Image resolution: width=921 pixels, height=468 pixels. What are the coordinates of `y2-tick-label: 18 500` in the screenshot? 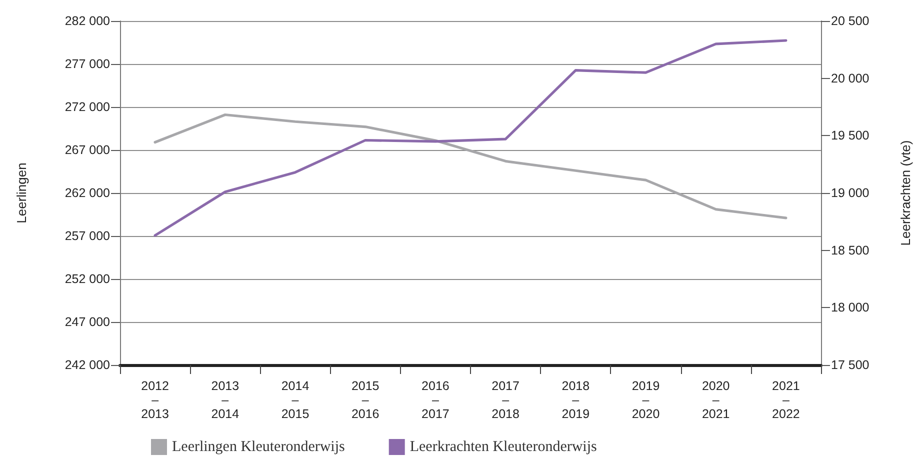 It's located at (850, 250).